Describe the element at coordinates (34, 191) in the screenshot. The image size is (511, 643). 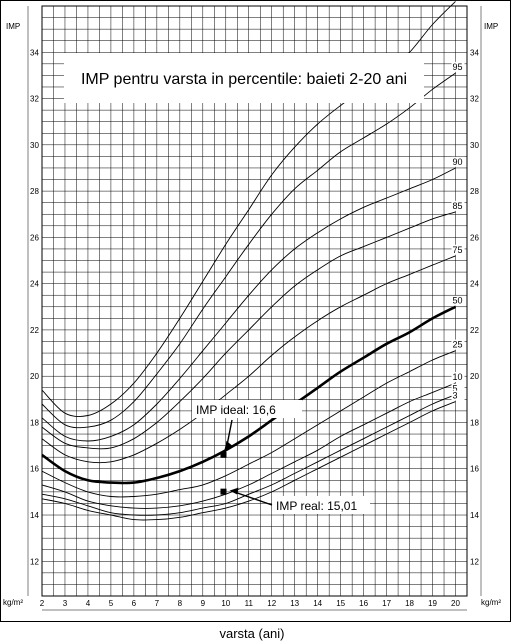
I see `y-tick-label-left: 28` at that location.